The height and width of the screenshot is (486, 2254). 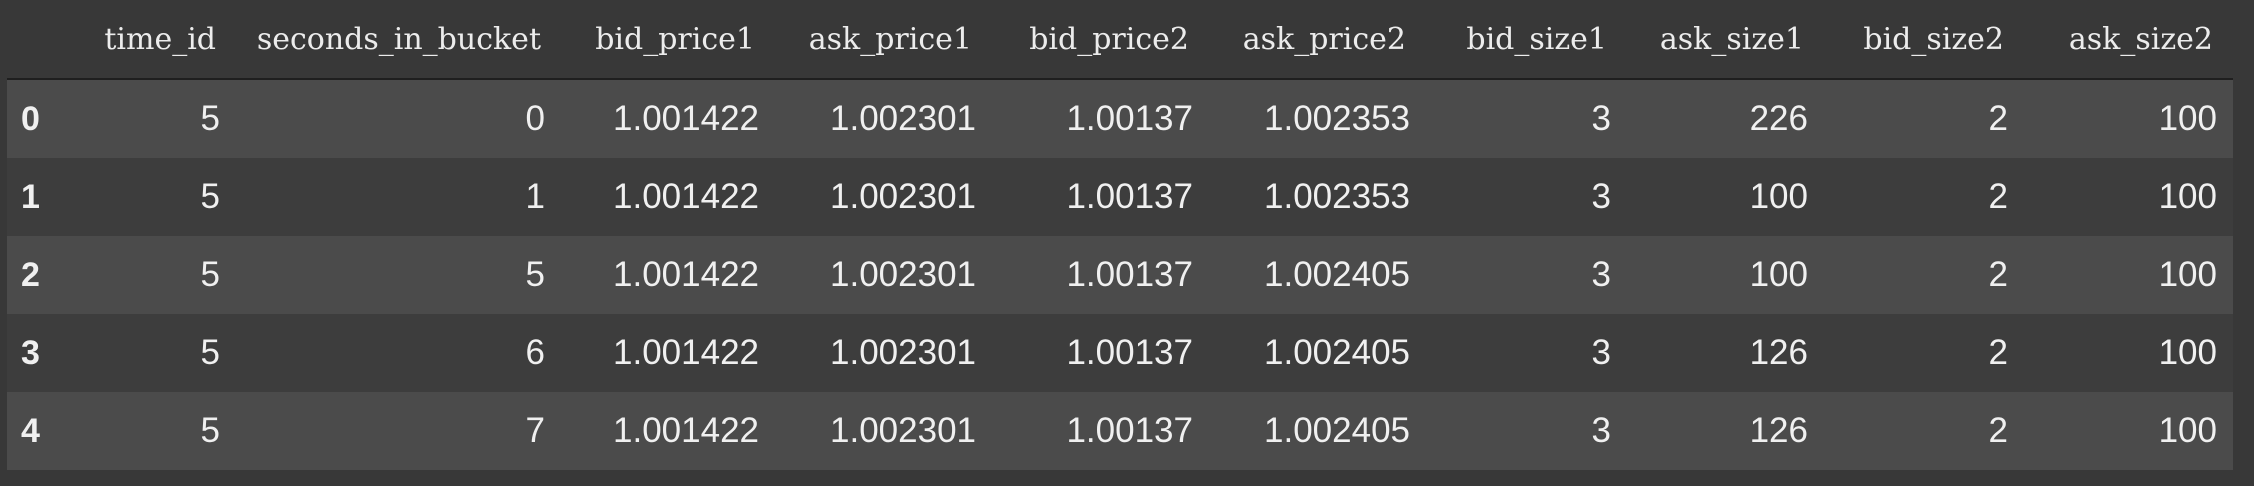 What do you see at coordinates (535, 196) in the screenshot?
I see `cell-seconds-in-bucket: 1` at bounding box center [535, 196].